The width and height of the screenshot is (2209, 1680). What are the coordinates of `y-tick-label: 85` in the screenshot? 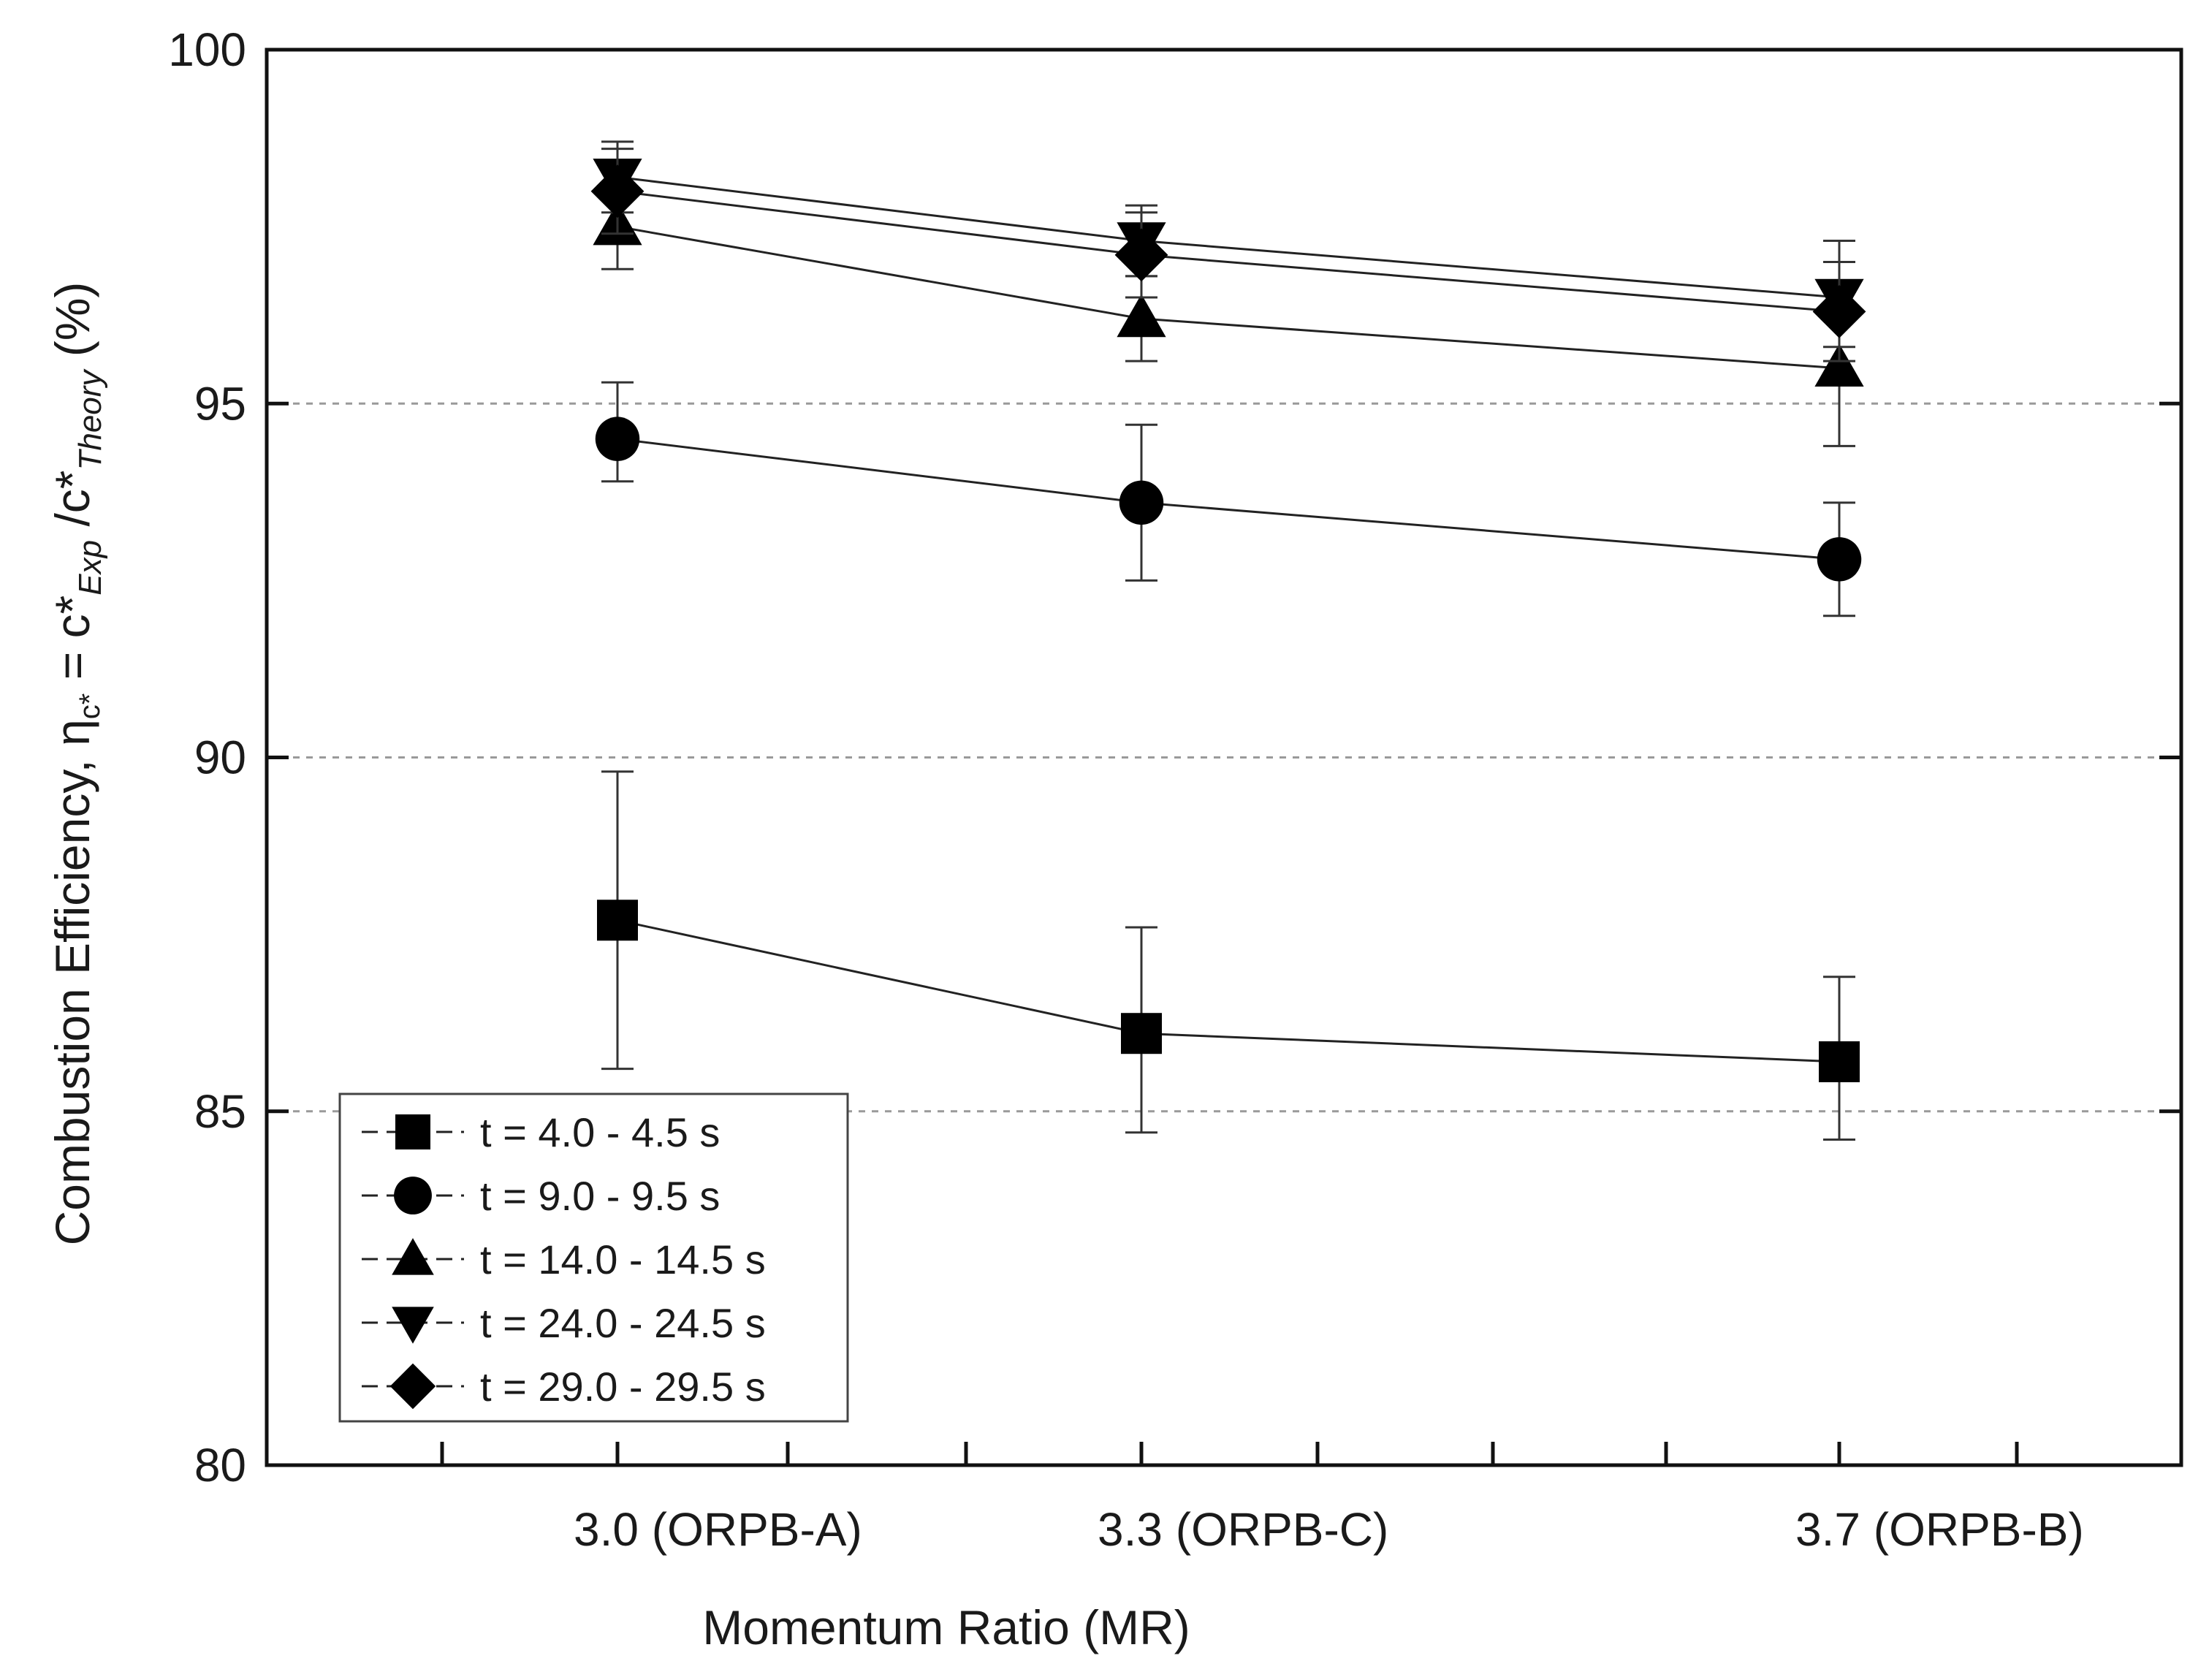 It's located at (220, 1111).